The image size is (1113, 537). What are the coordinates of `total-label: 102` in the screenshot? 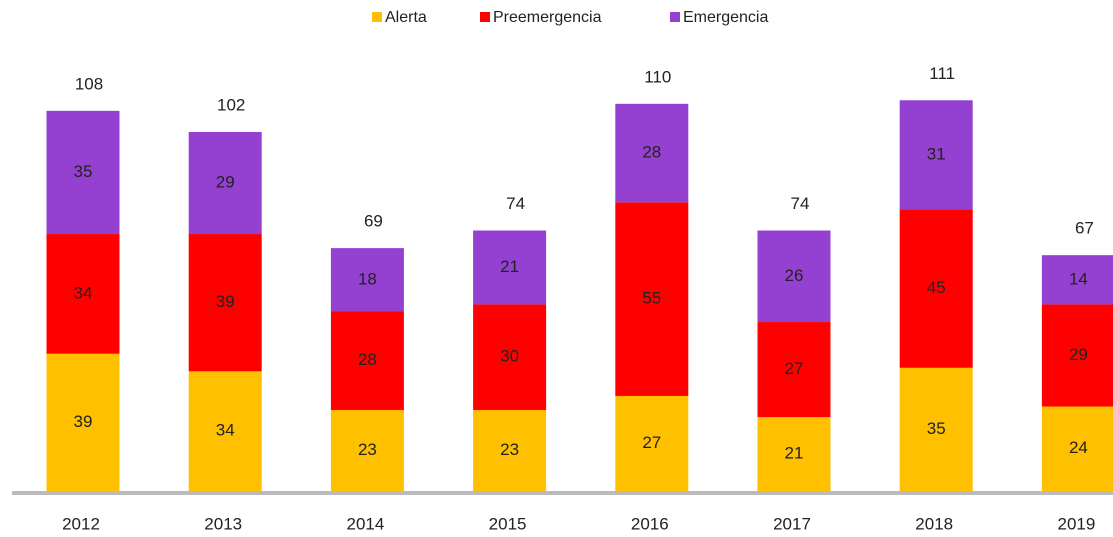 It's located at (231, 104).